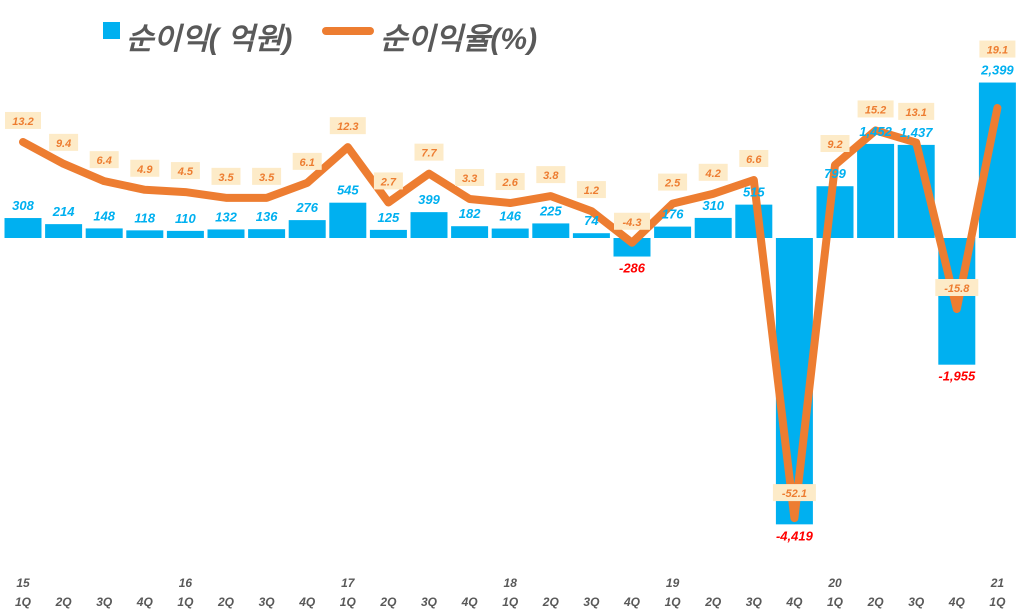  I want to click on rate-data-label: 2.6, so click(510, 183).